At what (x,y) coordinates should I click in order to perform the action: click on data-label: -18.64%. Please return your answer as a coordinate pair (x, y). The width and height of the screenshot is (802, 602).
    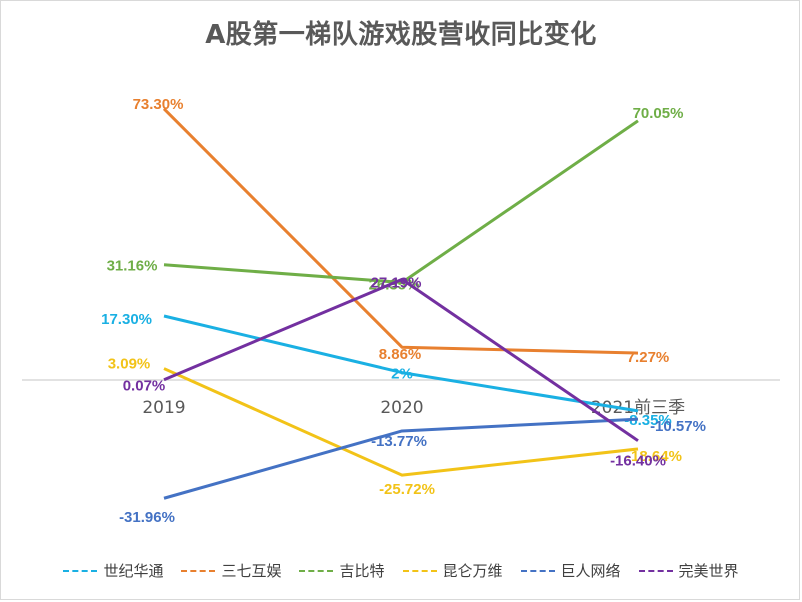
    Looking at the image, I should click on (654, 456).